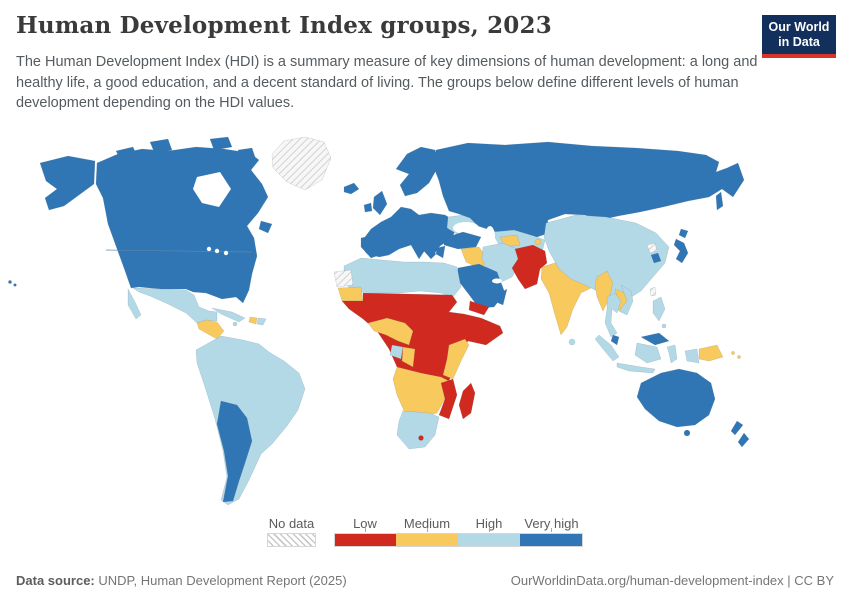 This screenshot has width=850, height=600. Describe the element at coordinates (368, 207) in the screenshot. I see `region-ireland` at that location.